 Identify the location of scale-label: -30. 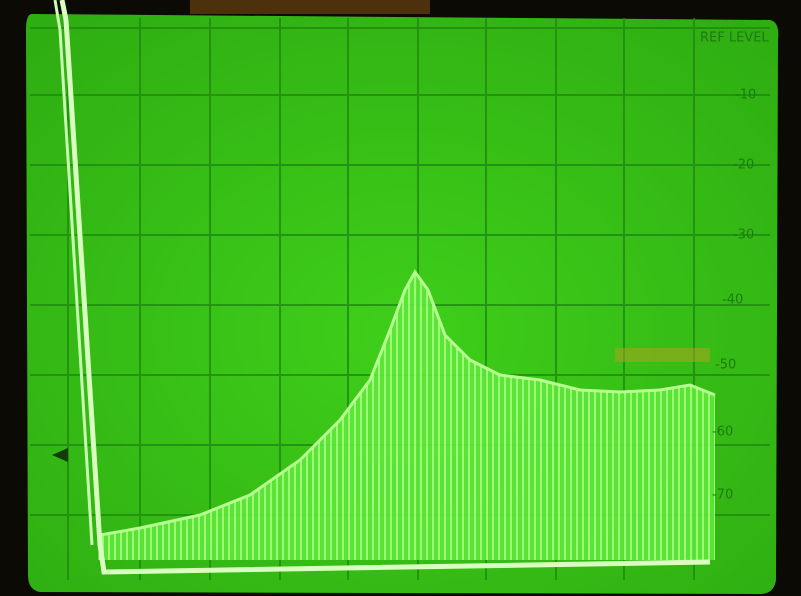
(743, 235).